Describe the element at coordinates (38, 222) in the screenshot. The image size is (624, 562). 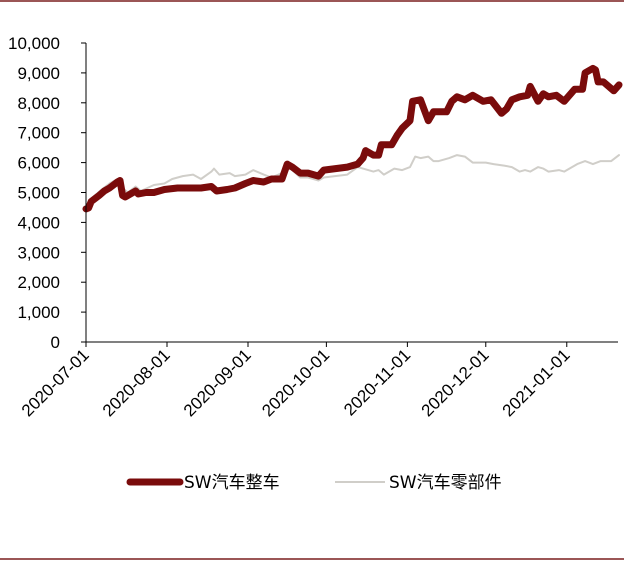
I see `y-tick-label: 4,000` at that location.